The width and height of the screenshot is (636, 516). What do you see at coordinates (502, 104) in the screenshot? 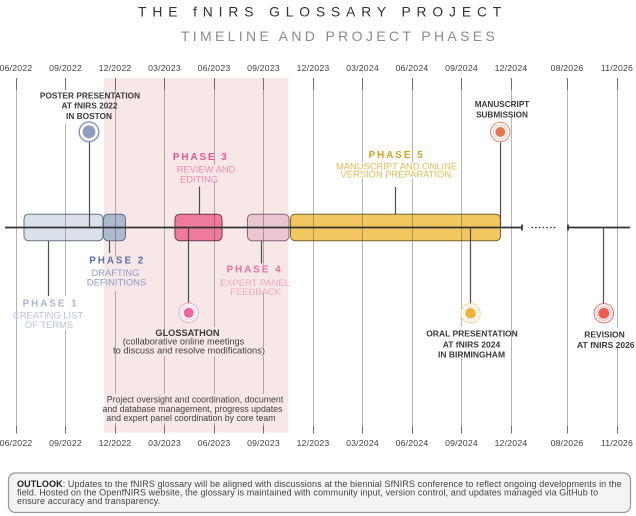
I see `svg-text: MANUSCRIPT` at bounding box center [502, 104].